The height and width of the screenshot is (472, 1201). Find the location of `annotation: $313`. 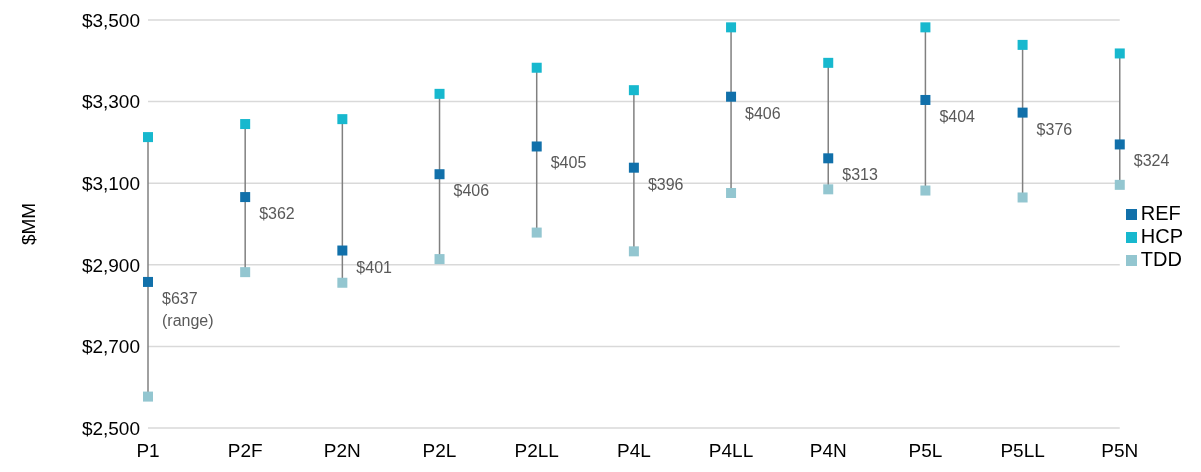

annotation: $313 is located at coordinates (860, 175).